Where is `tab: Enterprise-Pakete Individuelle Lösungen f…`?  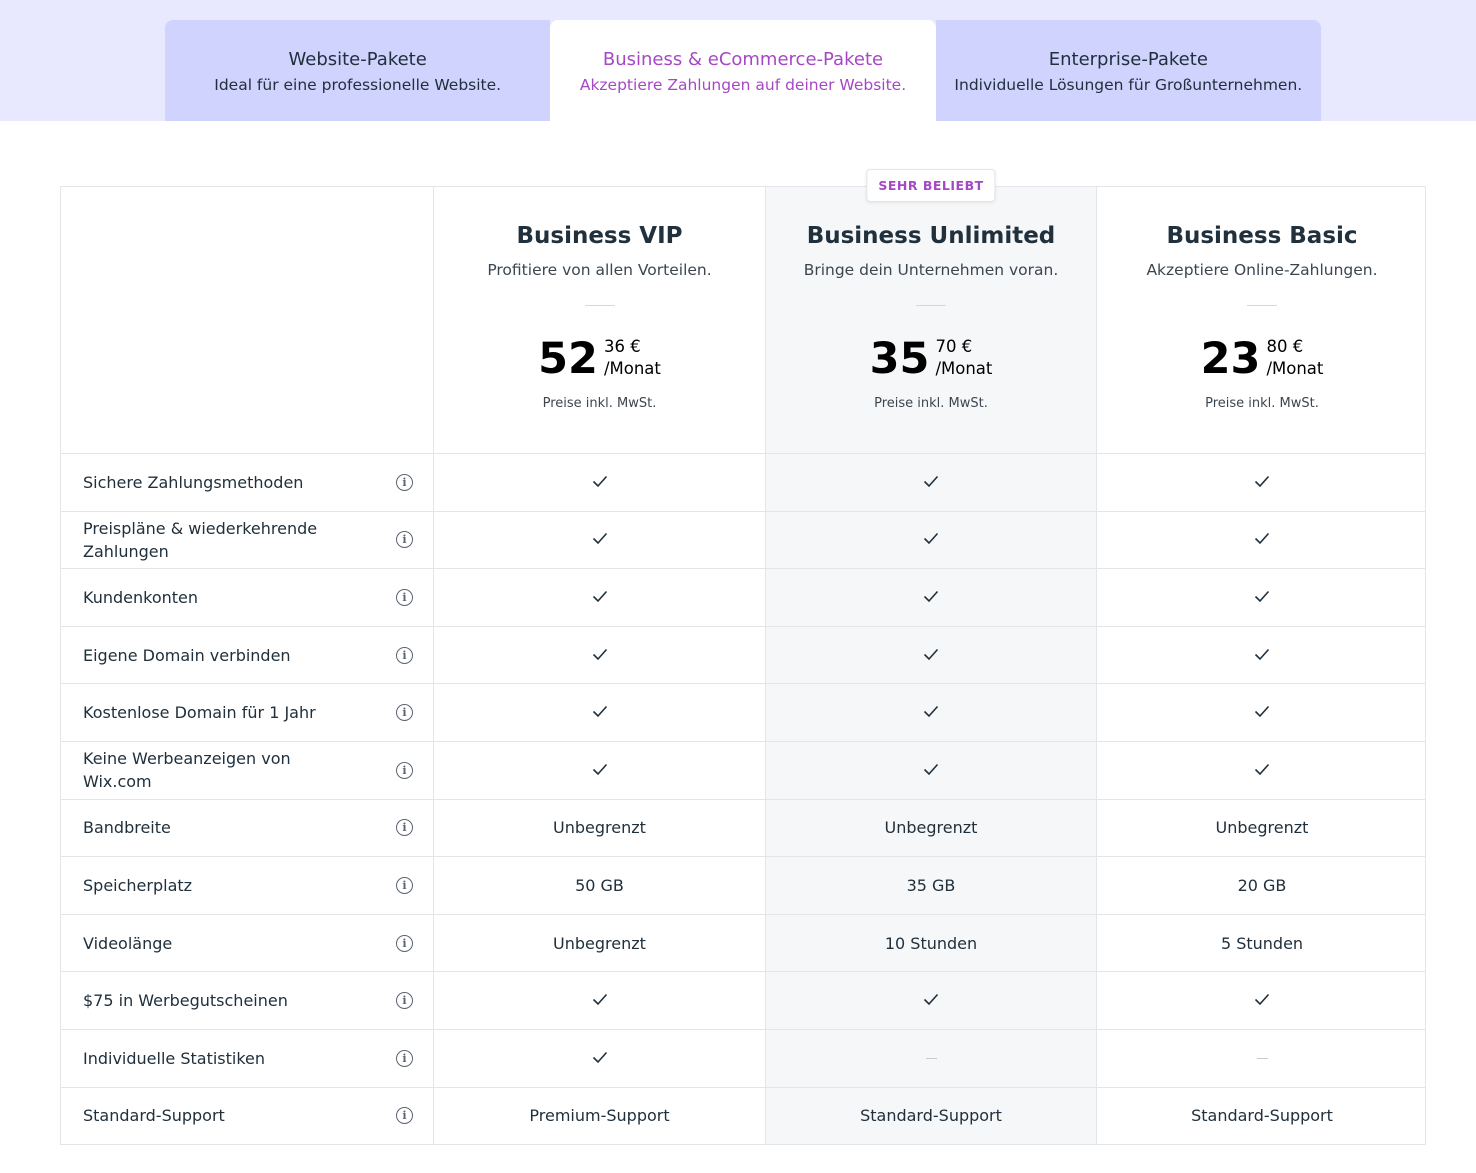
tab: Enterprise-Pakete Individuelle Lösungen f… is located at coordinates (1128, 70).